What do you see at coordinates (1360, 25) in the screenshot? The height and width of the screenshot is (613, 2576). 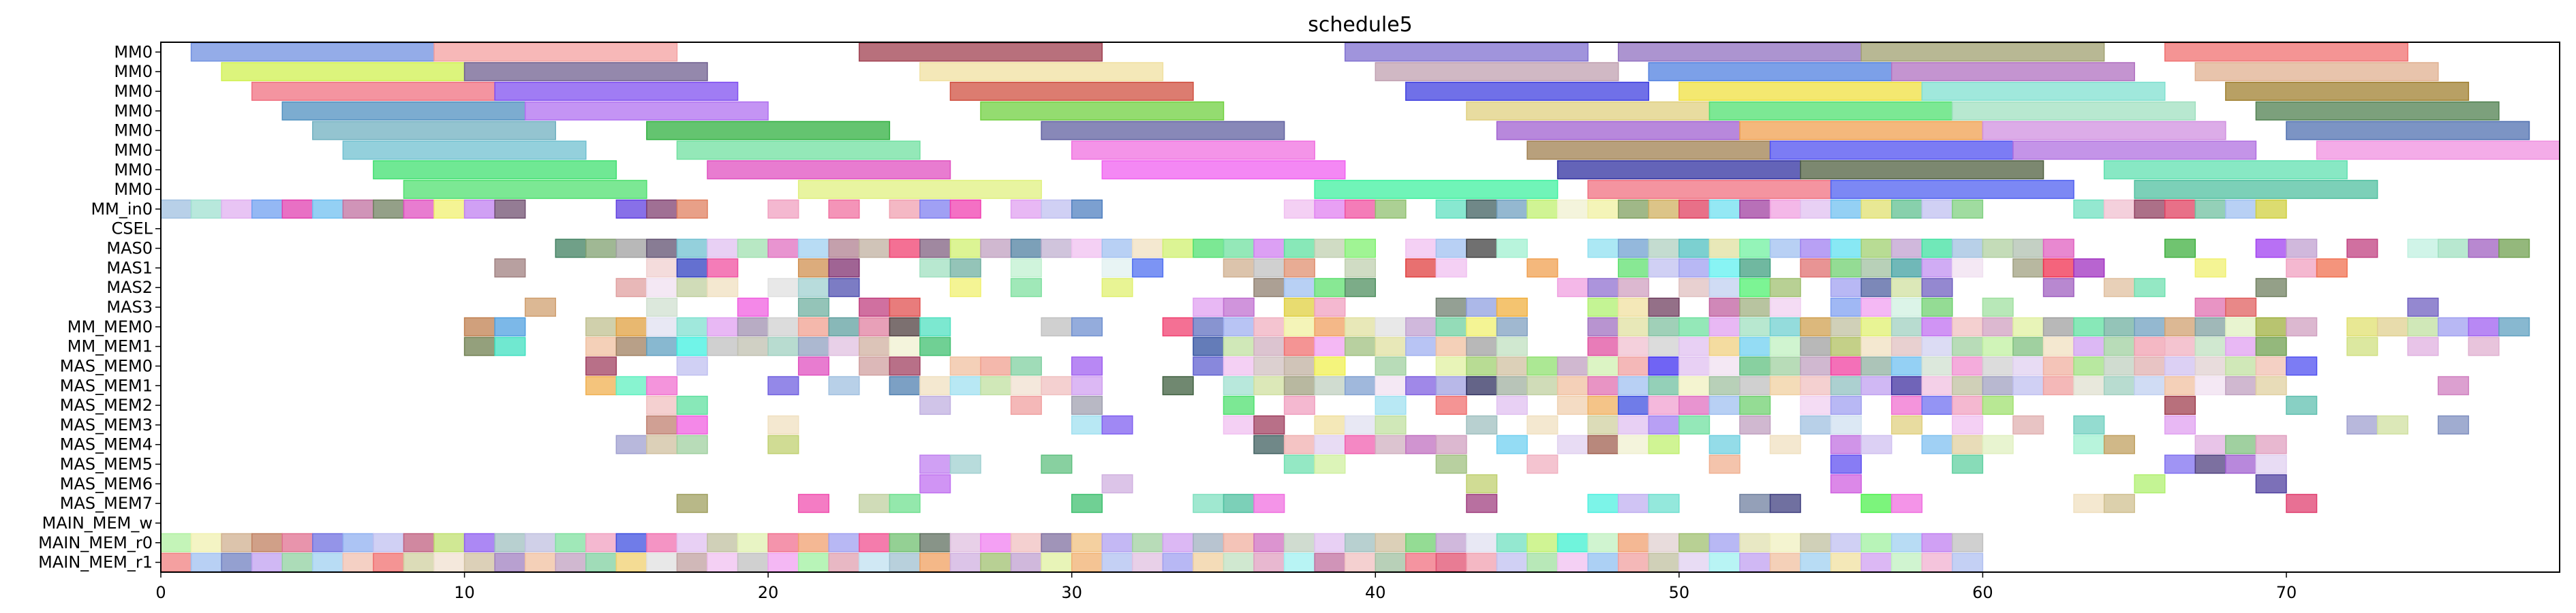 I see `chart-title: schedule5` at bounding box center [1360, 25].